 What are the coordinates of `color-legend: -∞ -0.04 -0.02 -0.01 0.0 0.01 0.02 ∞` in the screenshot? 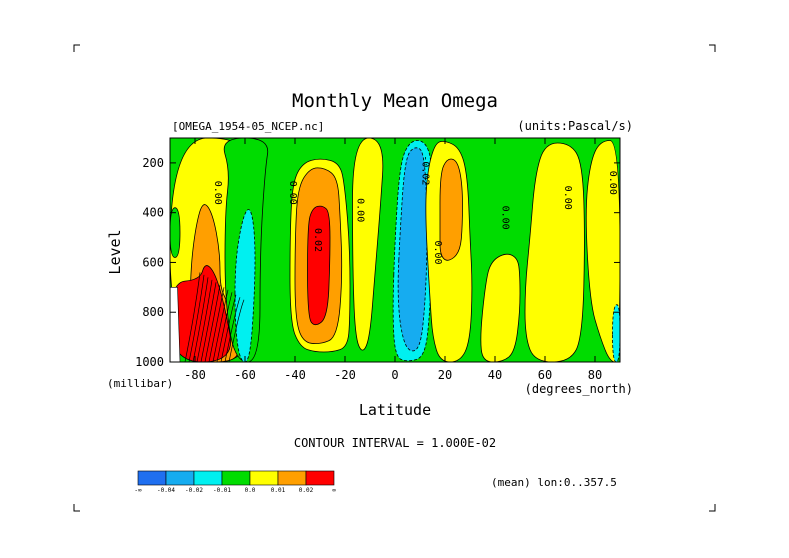 It's located at (235, 482).